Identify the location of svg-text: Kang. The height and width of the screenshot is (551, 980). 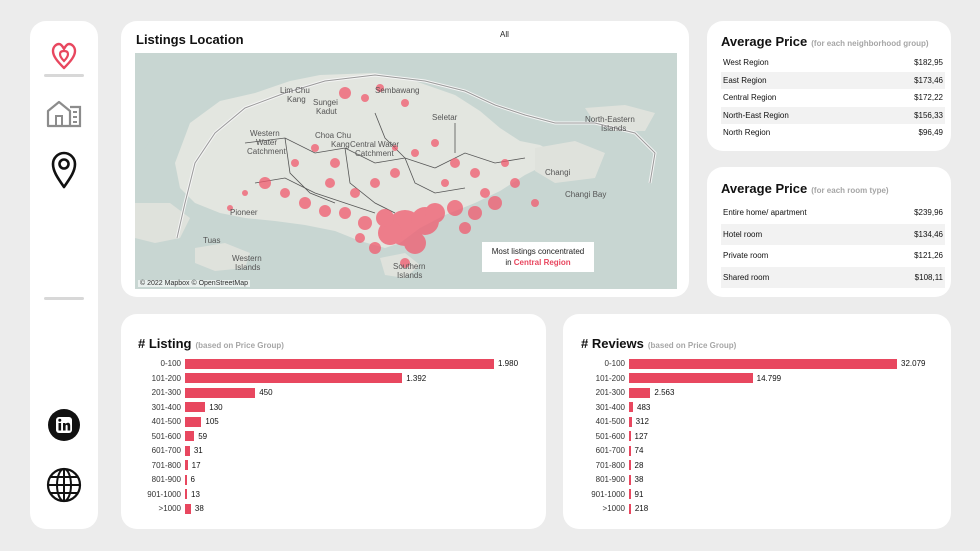
(296, 99).